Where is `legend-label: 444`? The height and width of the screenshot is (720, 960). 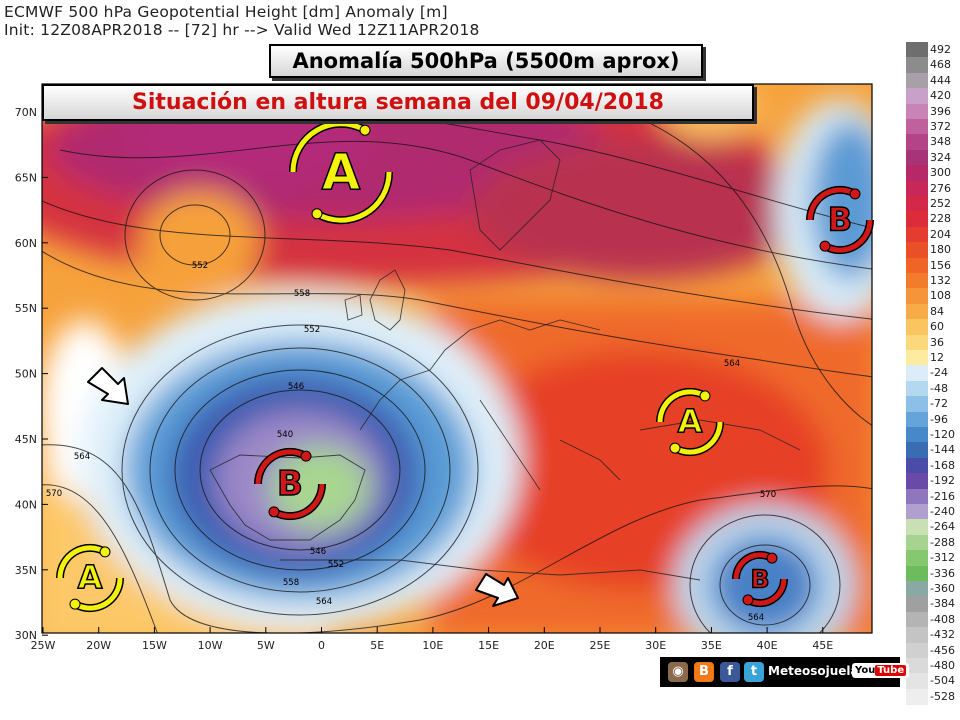
legend-label: 444 is located at coordinates (940, 80).